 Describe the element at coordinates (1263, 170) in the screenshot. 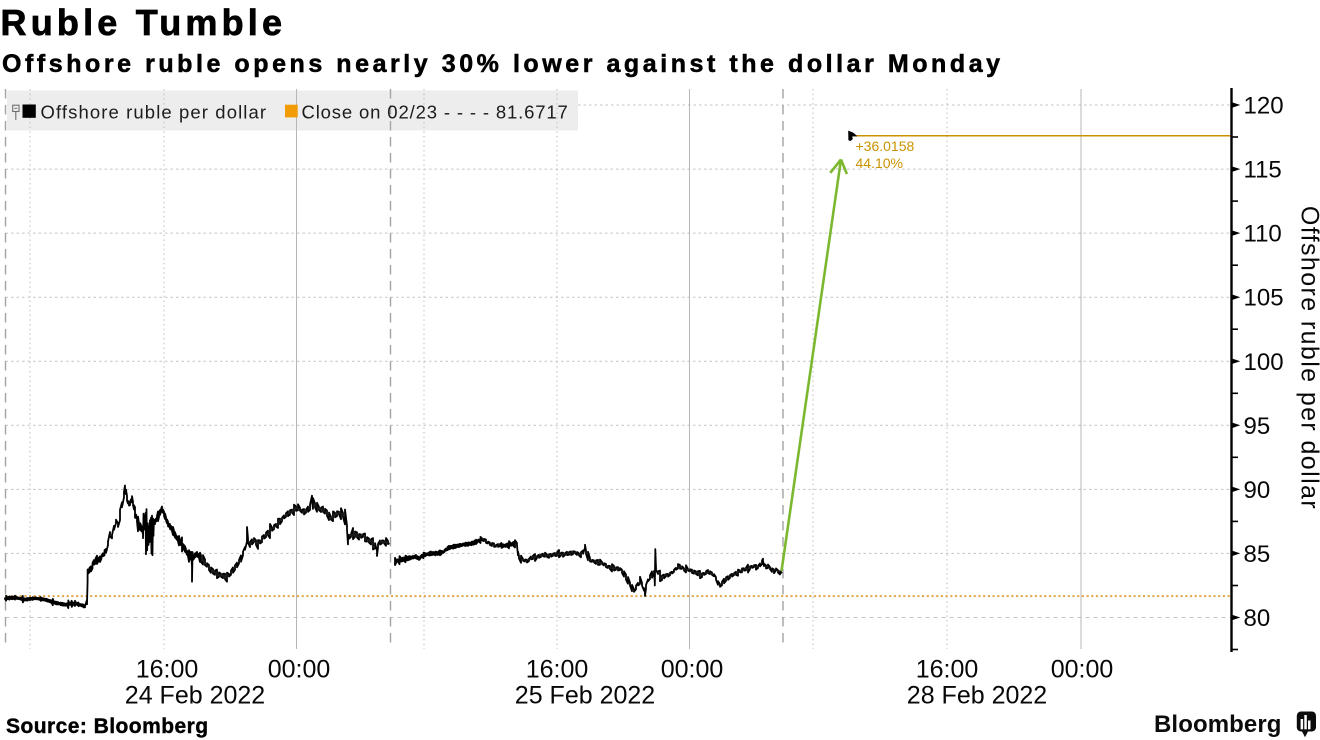

I see `svg-text: 115` at that location.